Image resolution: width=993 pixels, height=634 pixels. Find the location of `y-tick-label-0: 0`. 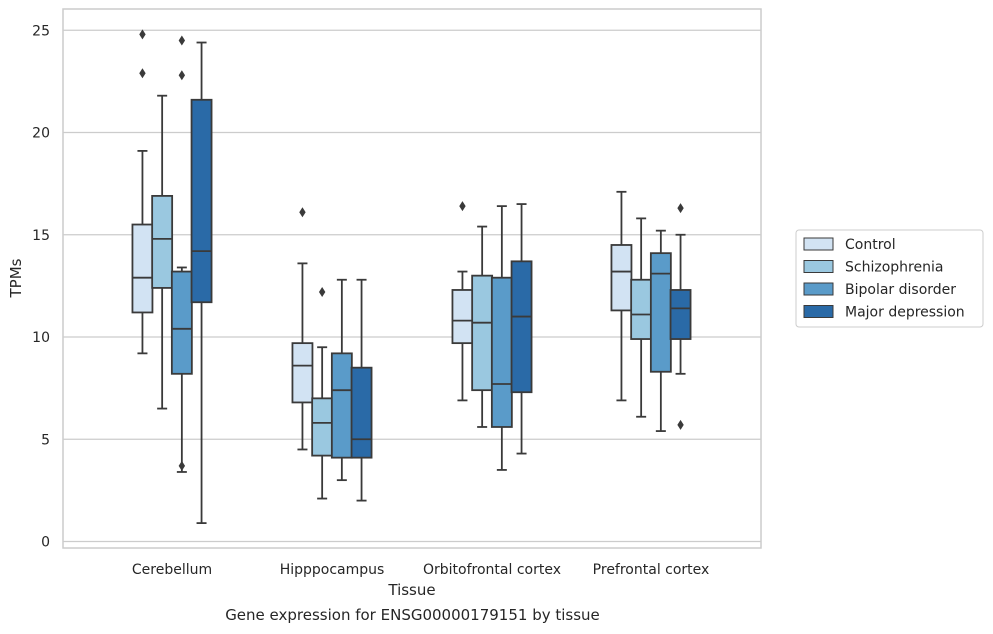

y-tick-label-0: 0 is located at coordinates (45, 543).